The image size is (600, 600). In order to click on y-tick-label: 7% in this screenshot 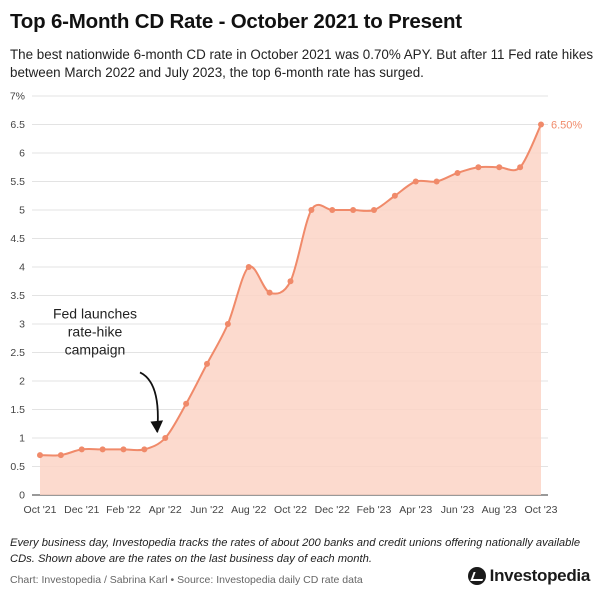, I will do `click(17, 97)`.